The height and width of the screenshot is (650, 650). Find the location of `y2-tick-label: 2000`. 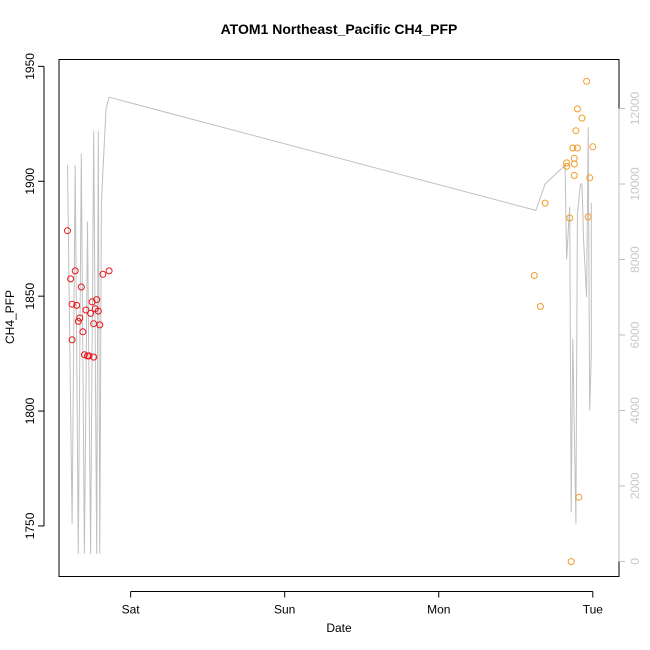

y2-tick-label: 2000 is located at coordinates (635, 485).